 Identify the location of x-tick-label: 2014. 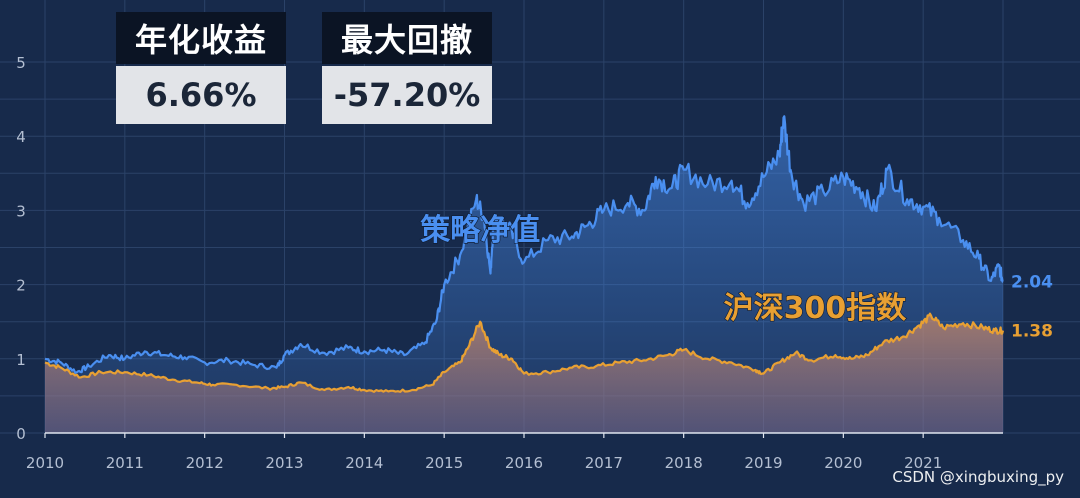
(364, 463).